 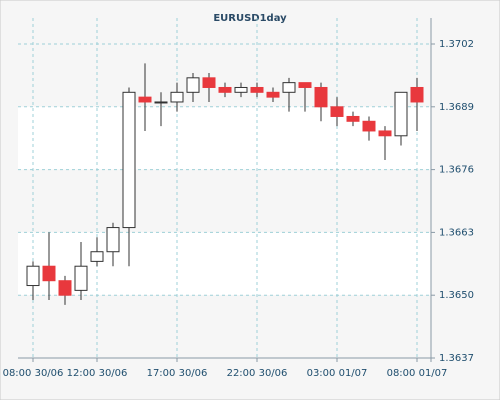 I want to click on x-tick-label: 08:00 01/07, so click(x=417, y=373).